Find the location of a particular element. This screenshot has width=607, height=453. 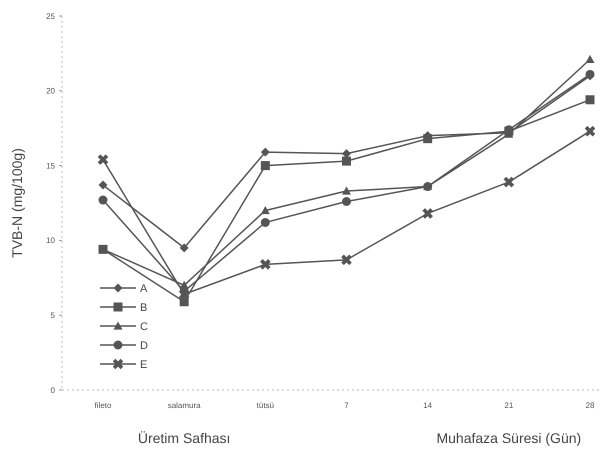

x-tick-label: 7 is located at coordinates (347, 405).